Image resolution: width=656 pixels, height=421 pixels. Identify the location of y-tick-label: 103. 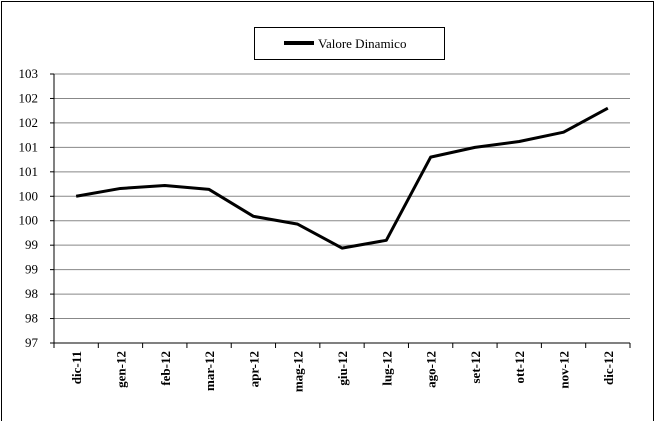
(29, 73).